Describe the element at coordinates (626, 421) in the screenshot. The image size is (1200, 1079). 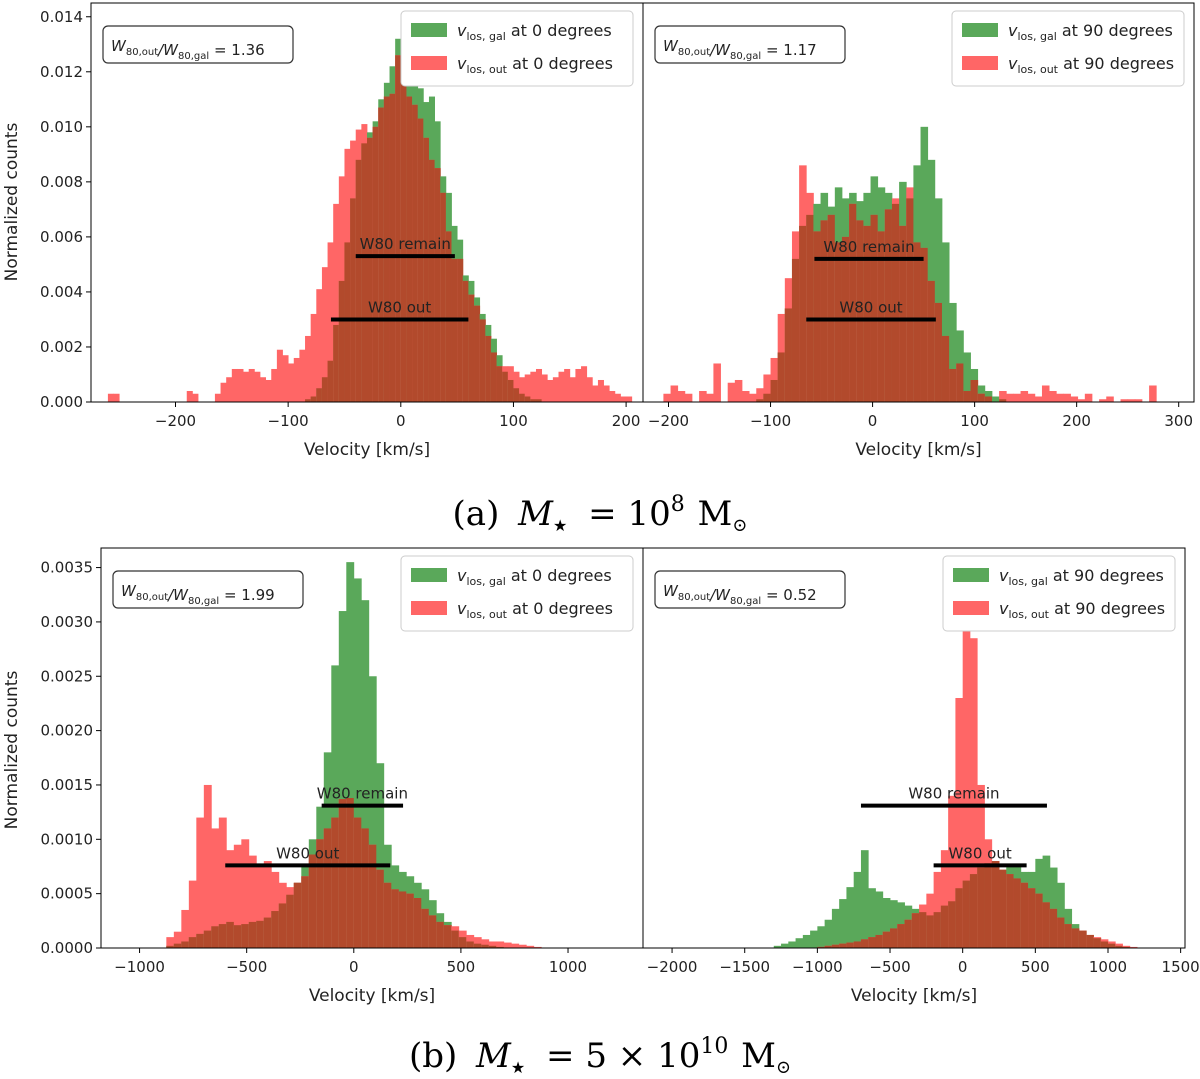
I see `x-tick-label: 200` at that location.